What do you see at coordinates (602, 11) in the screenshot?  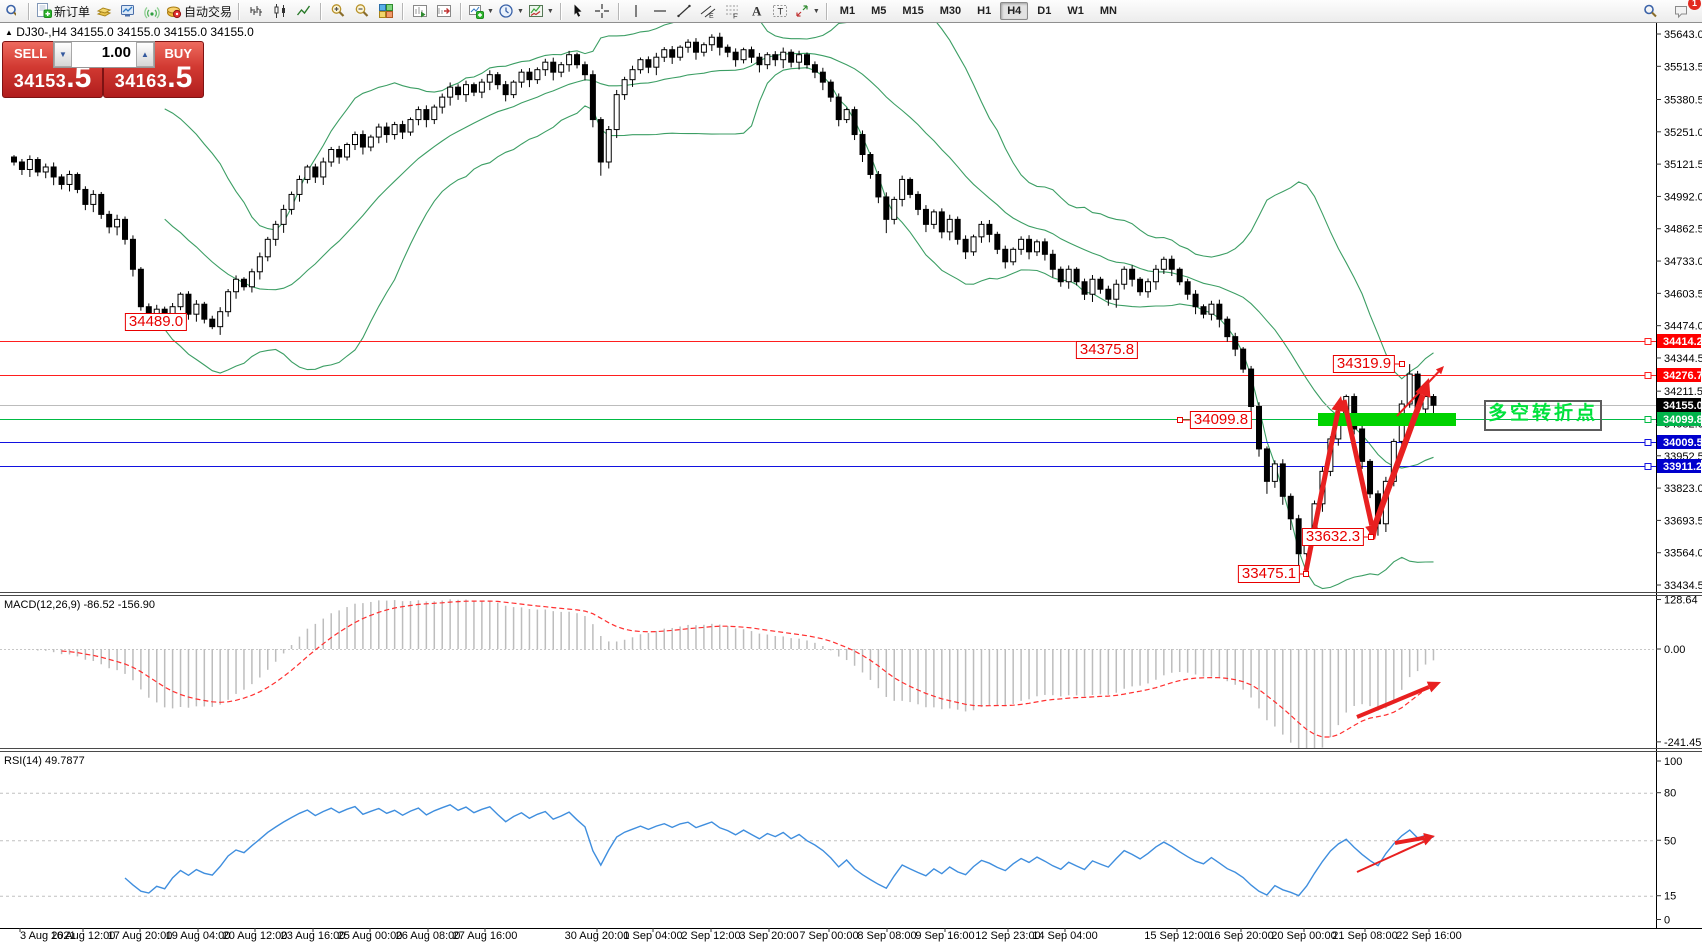 I see `crosshair-icon` at bounding box center [602, 11].